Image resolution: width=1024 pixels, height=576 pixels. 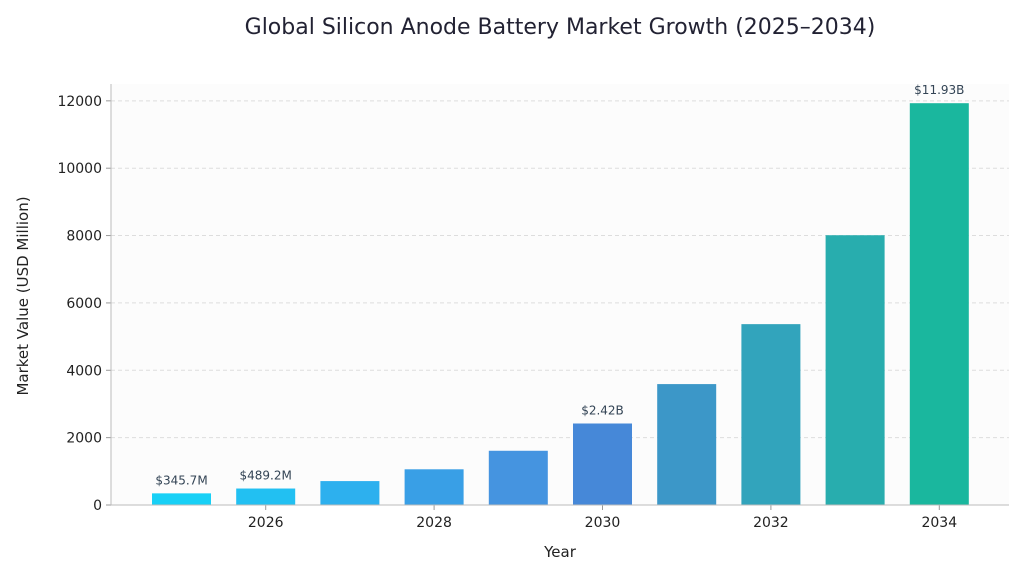 What do you see at coordinates (560, 552) in the screenshot?
I see `x-axis-label: Year` at bounding box center [560, 552].